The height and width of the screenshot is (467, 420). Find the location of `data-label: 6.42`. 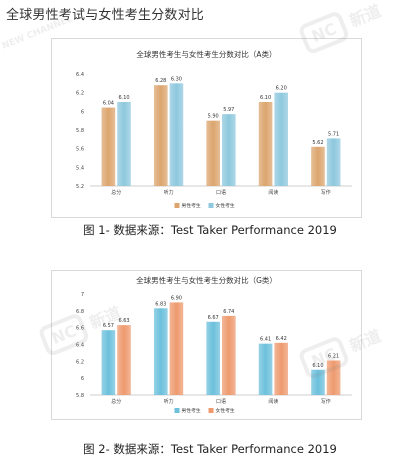

data-label: 6.42 is located at coordinates (281, 339).